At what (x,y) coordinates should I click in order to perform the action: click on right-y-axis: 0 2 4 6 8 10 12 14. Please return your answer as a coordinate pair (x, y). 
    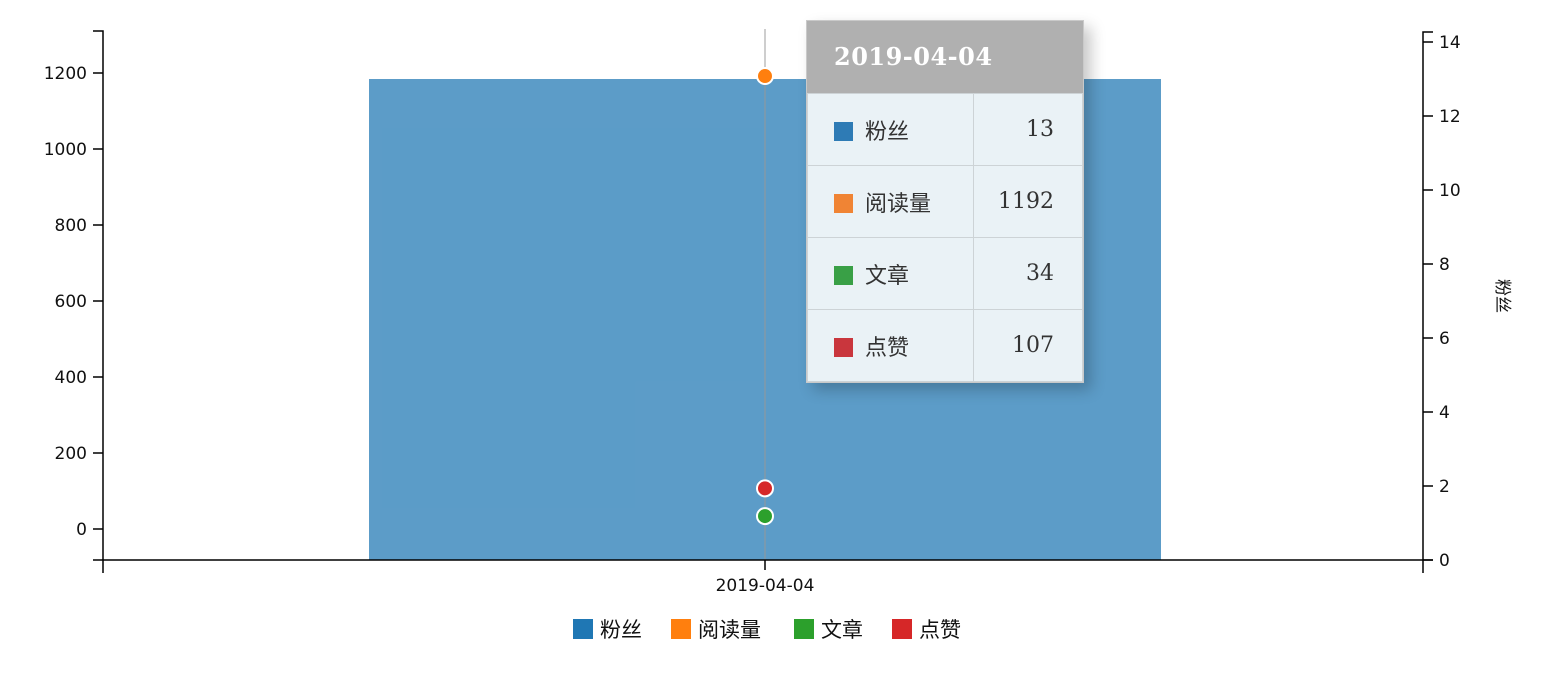
    Looking at the image, I should click on (1441, 301).